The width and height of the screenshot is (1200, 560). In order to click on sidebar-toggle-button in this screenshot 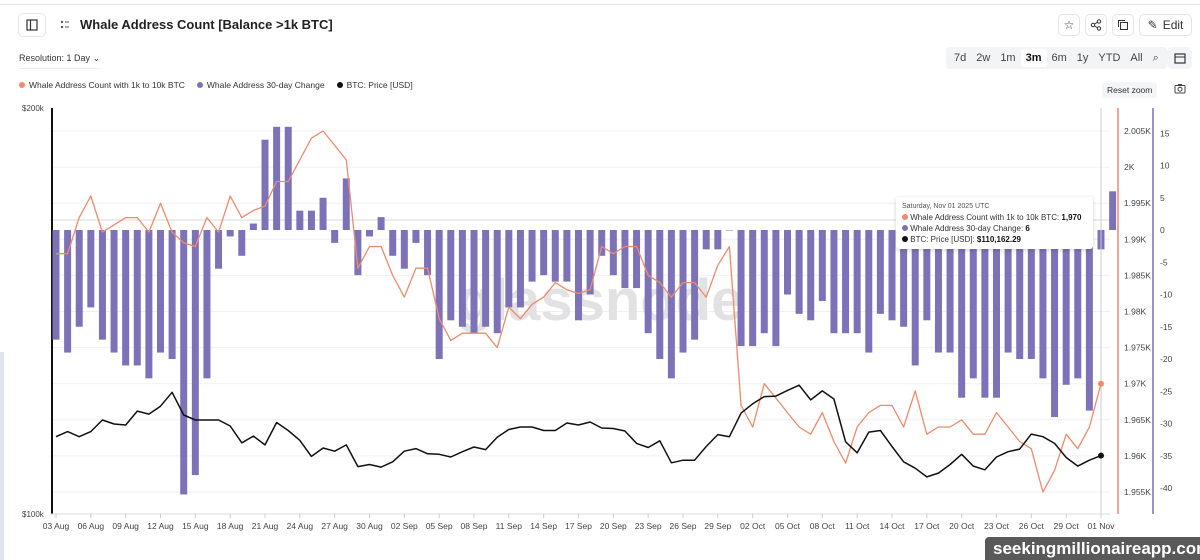, I will do `click(32, 25)`.